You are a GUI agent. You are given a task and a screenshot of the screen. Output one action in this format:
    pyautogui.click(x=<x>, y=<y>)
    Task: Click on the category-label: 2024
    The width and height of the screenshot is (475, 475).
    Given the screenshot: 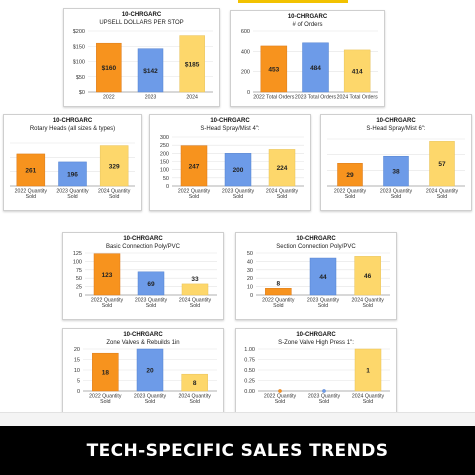 What is the action you would take?
    pyautogui.click(x=192, y=98)
    